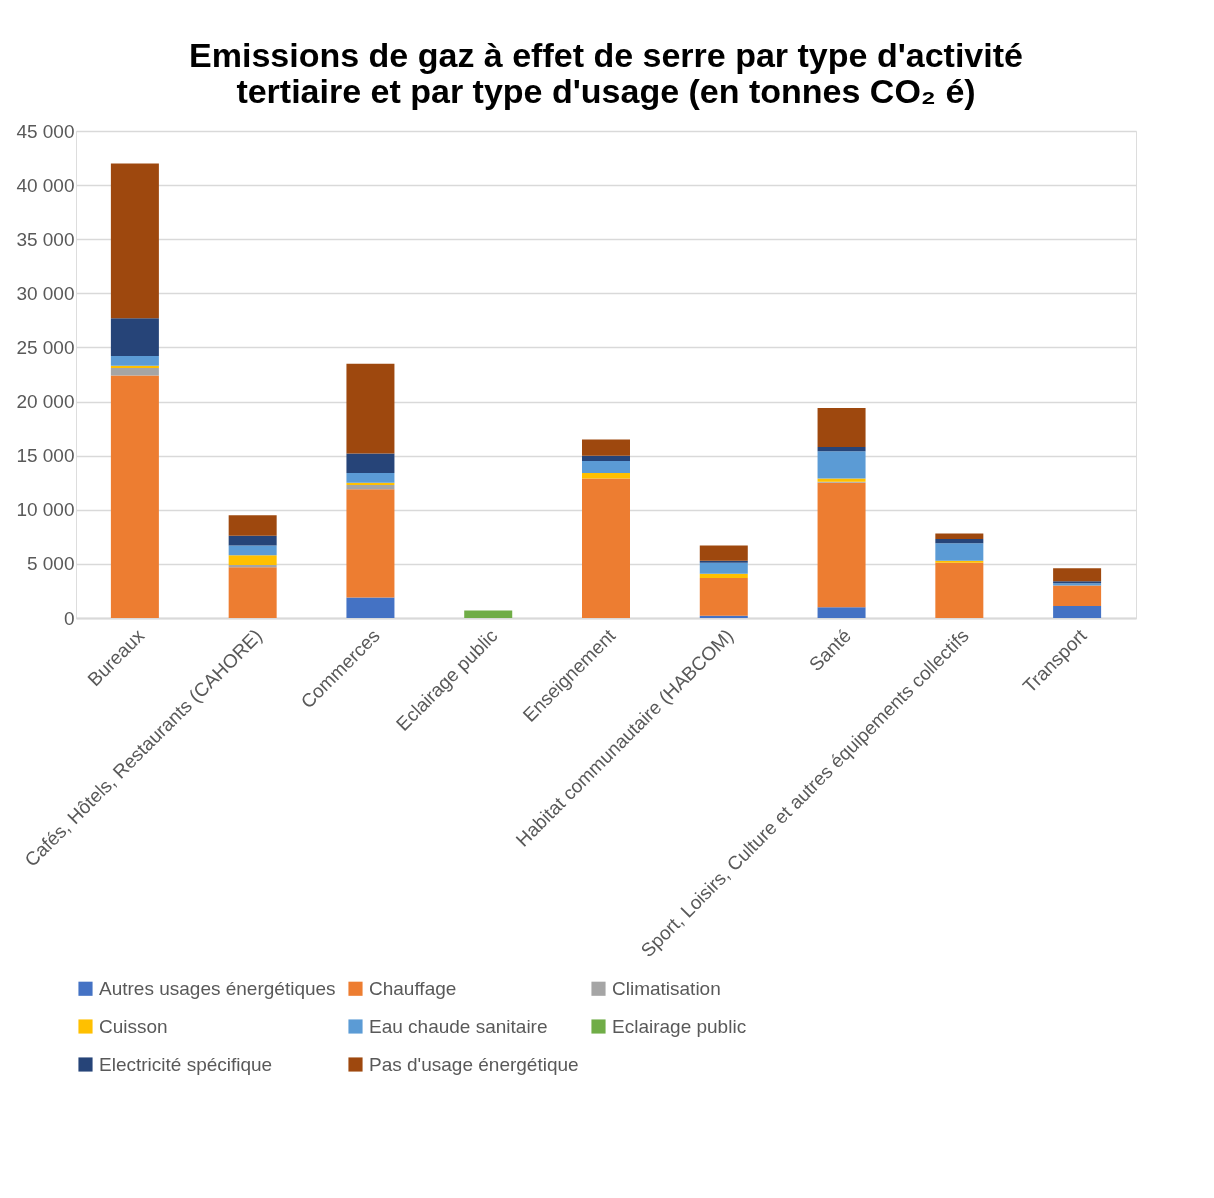  What do you see at coordinates (679, 1026) in the screenshot?
I see `legend-label: Eclairage public` at bounding box center [679, 1026].